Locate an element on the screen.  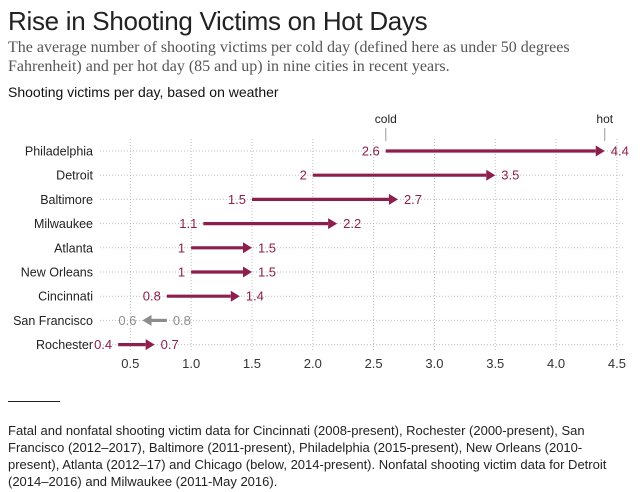
hot-value-label: 4.4 is located at coordinates (620, 151).